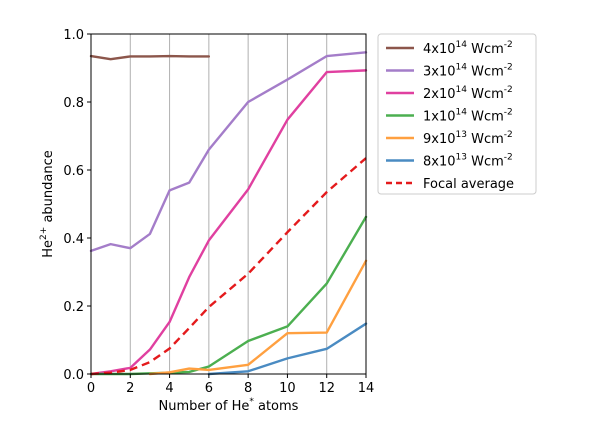 The image size is (589, 441). I want to click on x-axis-label-base: Number of He, so click(204, 406).